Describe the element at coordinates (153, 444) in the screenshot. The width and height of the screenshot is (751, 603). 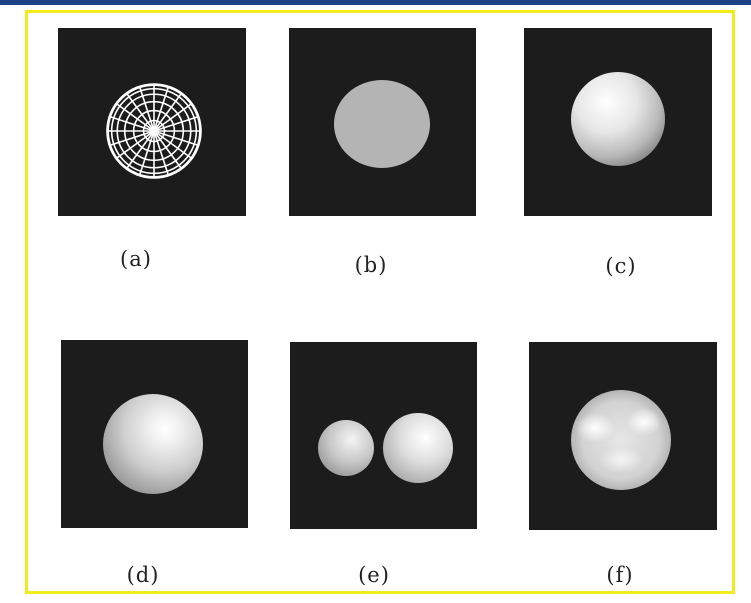
I see `shaded-sphere-specular-icon` at that location.